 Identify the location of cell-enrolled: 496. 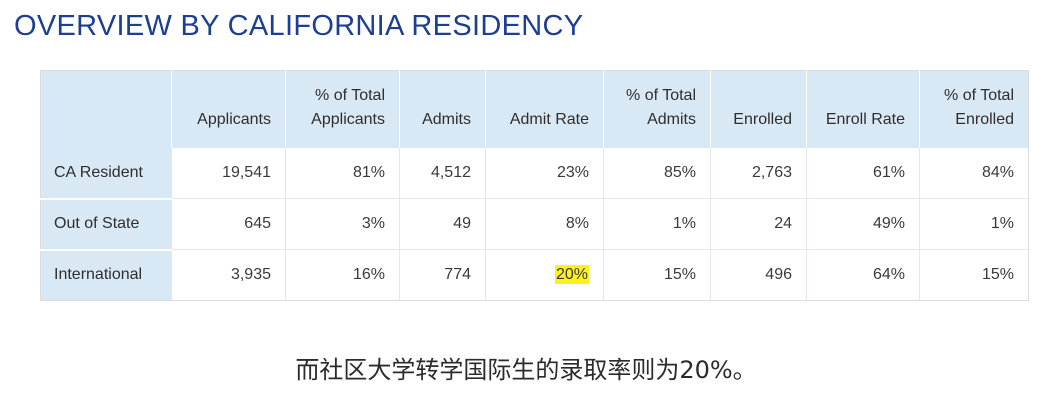
(758, 275).